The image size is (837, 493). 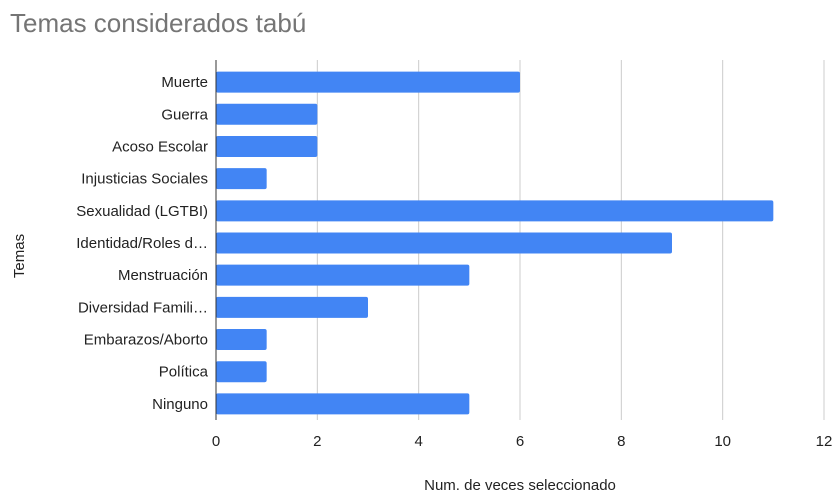 I want to click on category-label: Acoso Escolar, so click(x=160, y=146).